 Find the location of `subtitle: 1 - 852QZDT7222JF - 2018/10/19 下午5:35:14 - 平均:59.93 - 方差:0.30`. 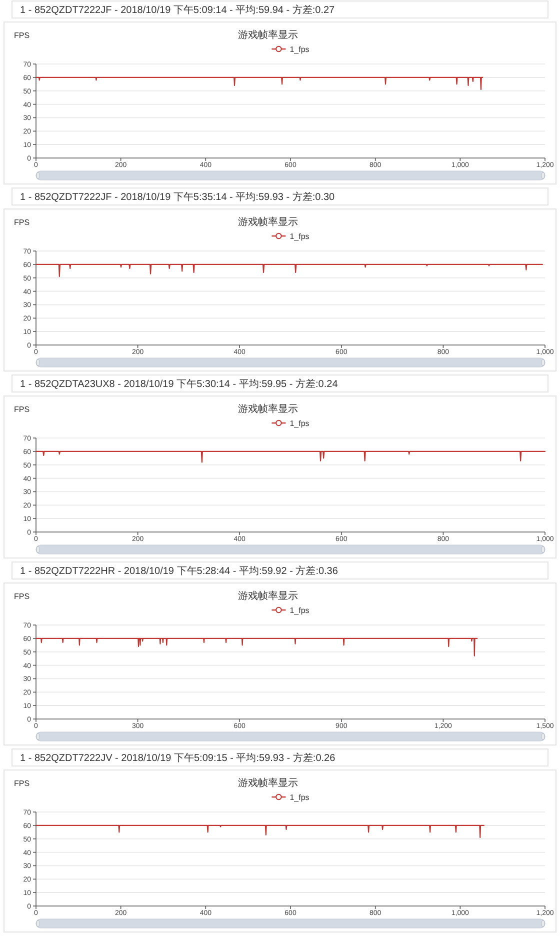

subtitle: 1 - 852QZDT7222JF - 2018/10/19 下午5:35:14 - 平均:59.93 - 方差:0.30 is located at coordinates (177, 197).